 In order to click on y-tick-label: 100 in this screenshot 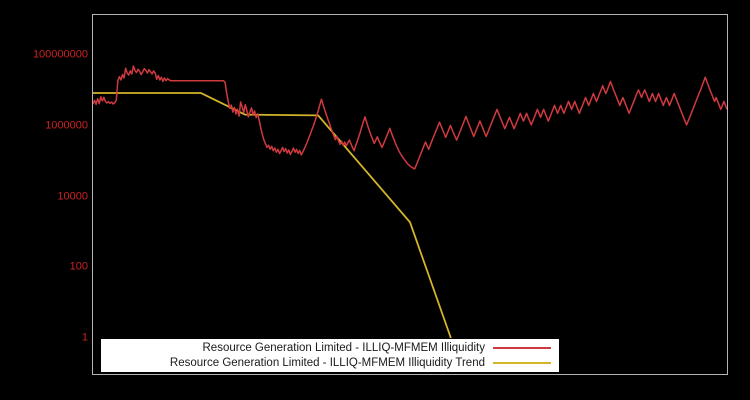, I will do `click(78, 266)`.